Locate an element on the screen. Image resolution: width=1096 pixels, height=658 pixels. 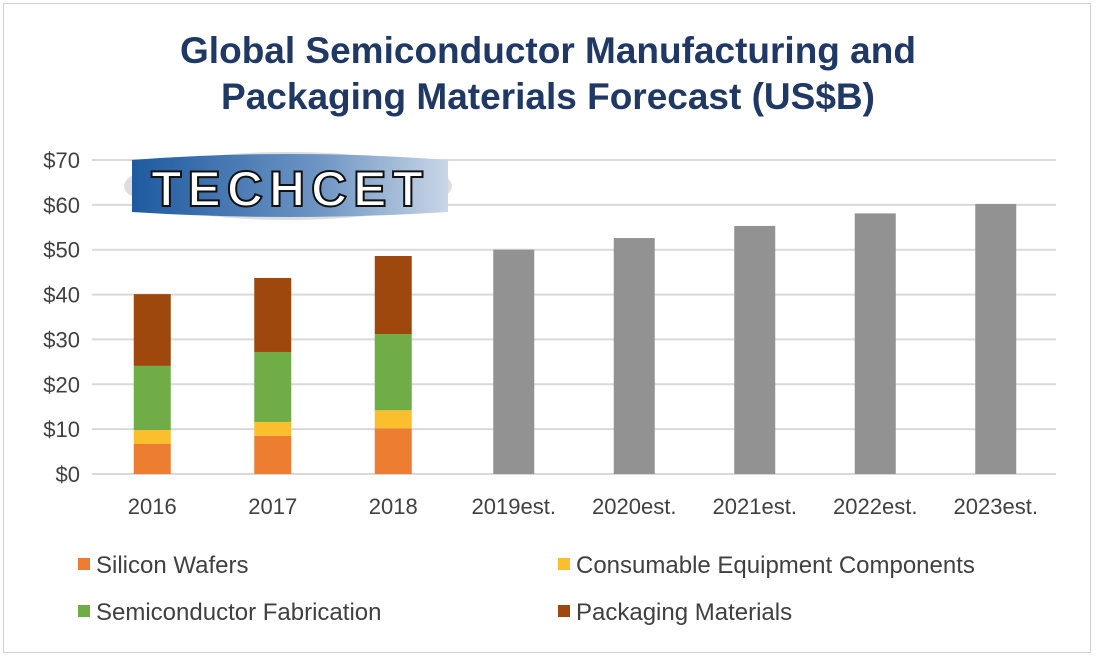
y-tick-label: $20 is located at coordinates (61, 384).